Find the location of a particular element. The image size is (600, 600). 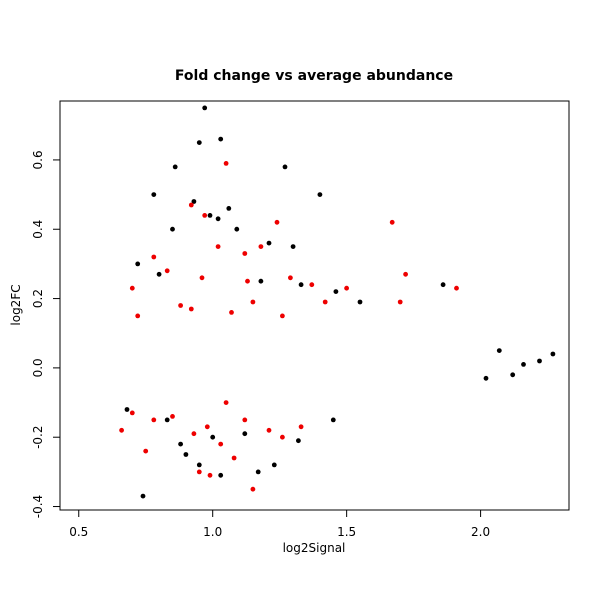

y-axis-label: log2FC is located at coordinates (16, 304).